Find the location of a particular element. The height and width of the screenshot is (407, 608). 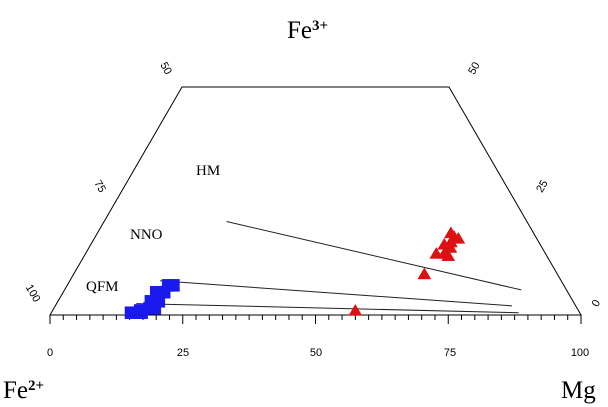

buffer-line-qfm is located at coordinates (327, 308).